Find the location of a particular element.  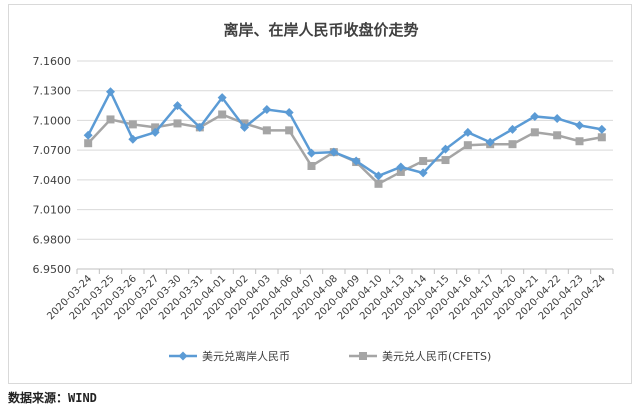

chart-title: 离岸、在岸人民币收盘价走势 is located at coordinates (320, 30).